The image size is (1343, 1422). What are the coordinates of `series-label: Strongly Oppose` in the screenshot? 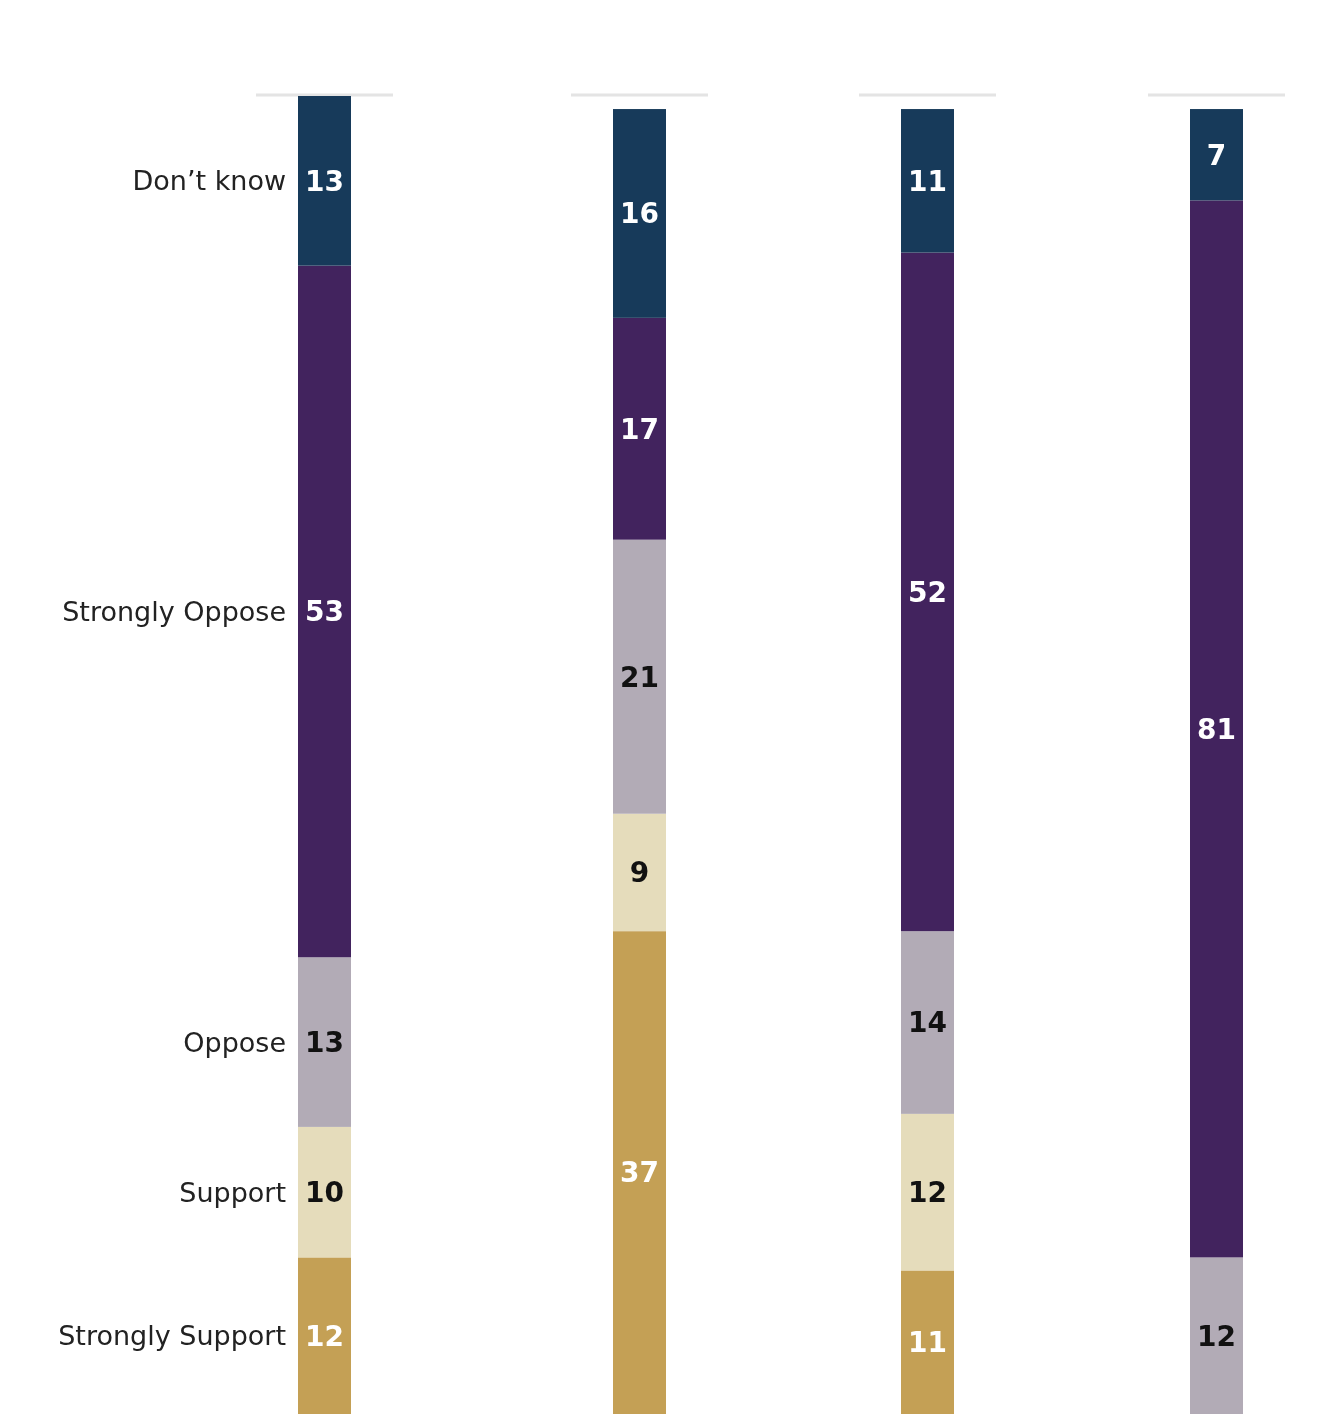 It's located at (174, 611).